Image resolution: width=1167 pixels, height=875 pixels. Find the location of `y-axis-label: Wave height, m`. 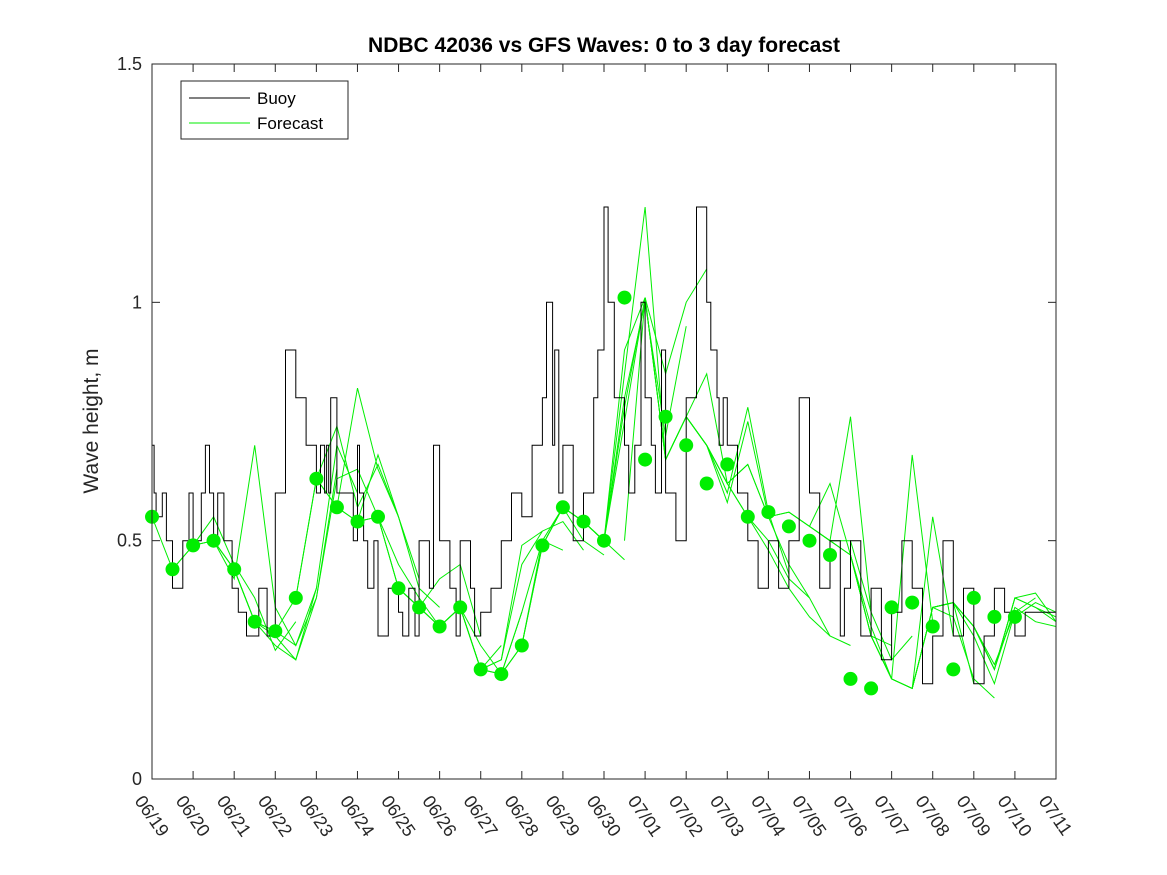

y-axis-label: Wave height, m is located at coordinates (91, 420).